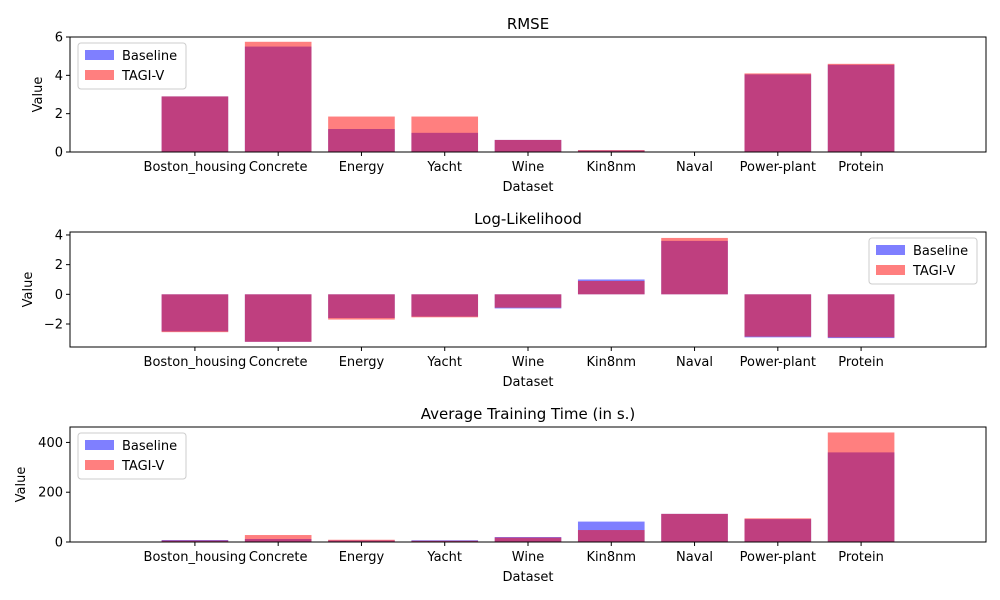 The height and width of the screenshot is (600, 1000). I want to click on chart-title: Log-Likelihood, so click(528, 219).